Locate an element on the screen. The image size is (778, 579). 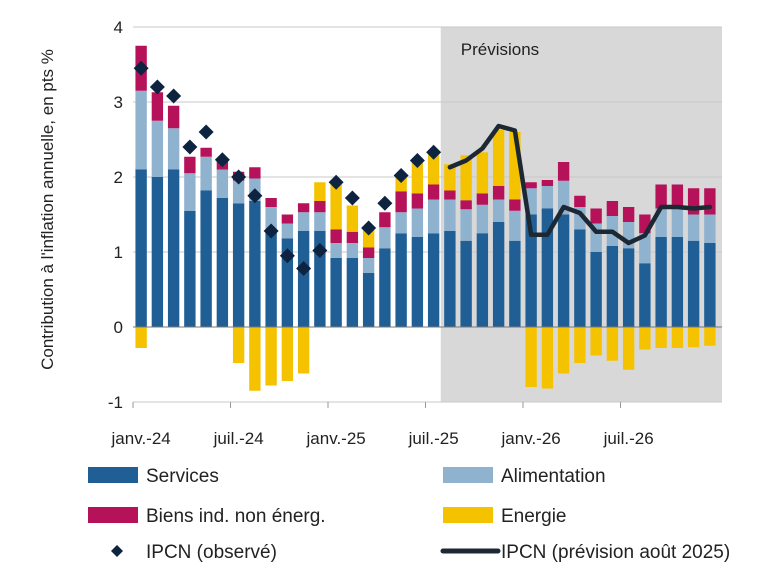
y-tick-label: 2 is located at coordinates (118, 177).